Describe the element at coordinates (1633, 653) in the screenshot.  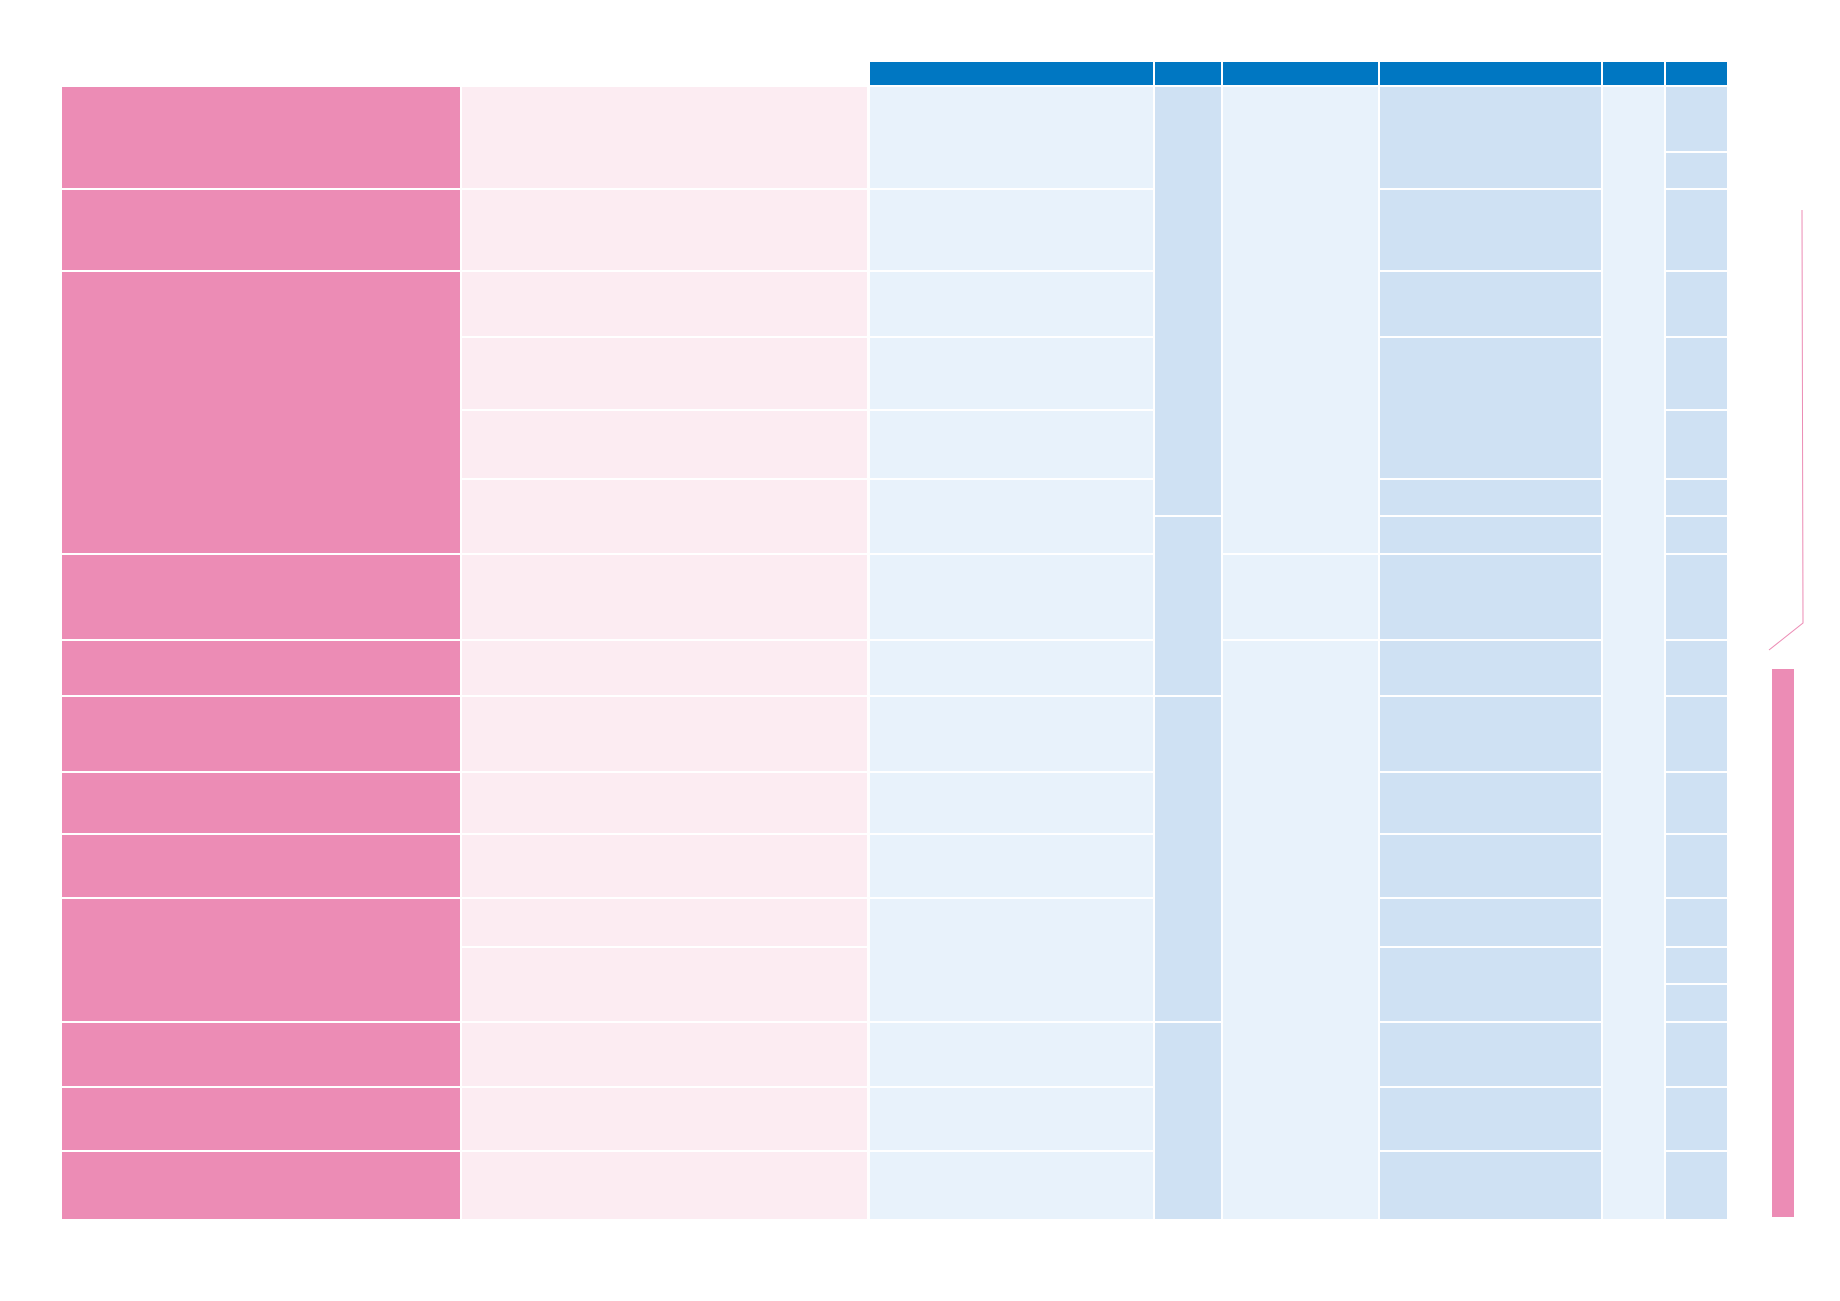
I see `column-7-cell` at that location.